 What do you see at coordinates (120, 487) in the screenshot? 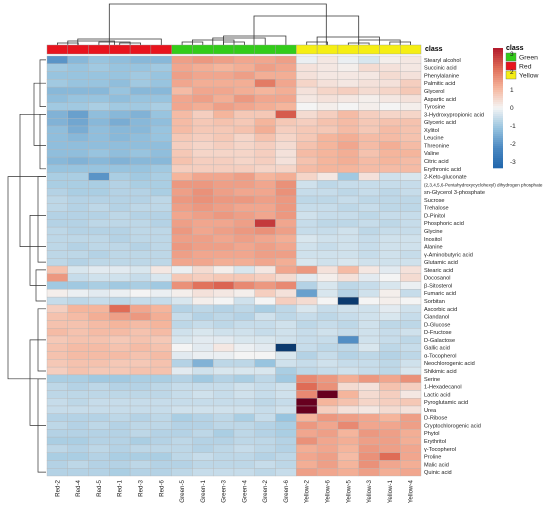
I see `column-label: Red-1` at bounding box center [120, 487].